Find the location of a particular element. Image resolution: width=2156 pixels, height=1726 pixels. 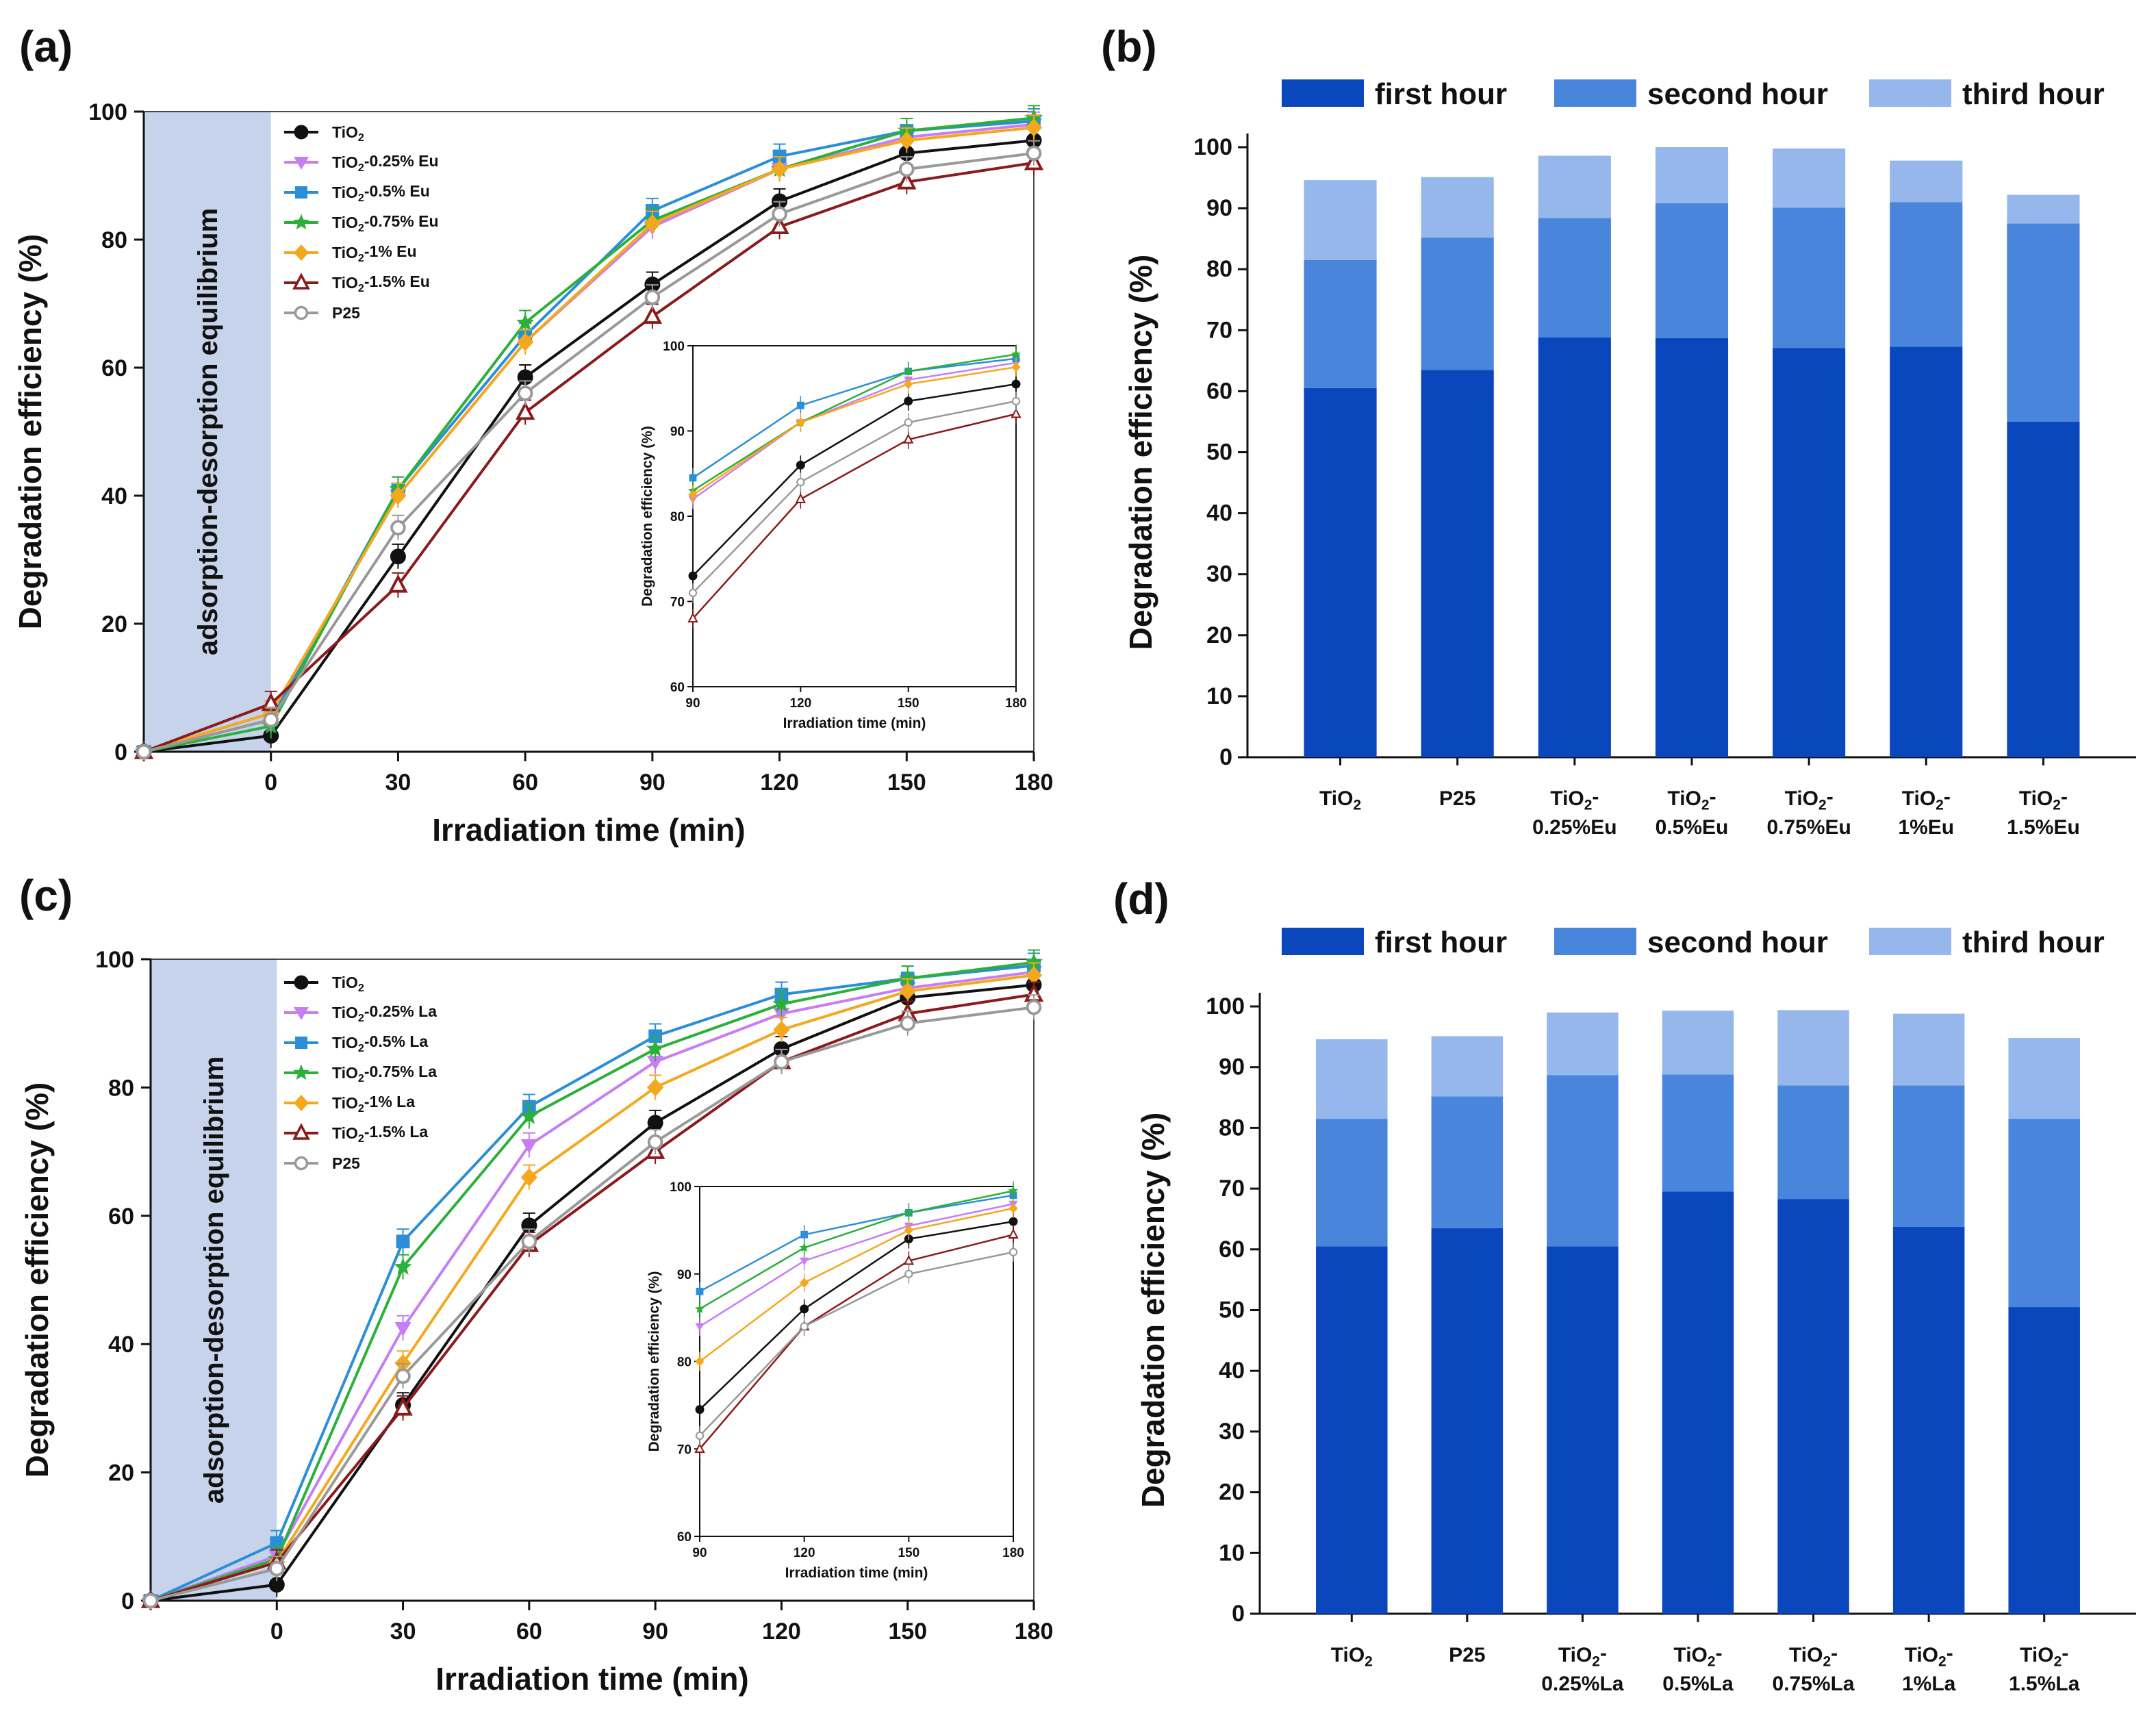

x-tick-label: 150 is located at coordinates (908, 1632).